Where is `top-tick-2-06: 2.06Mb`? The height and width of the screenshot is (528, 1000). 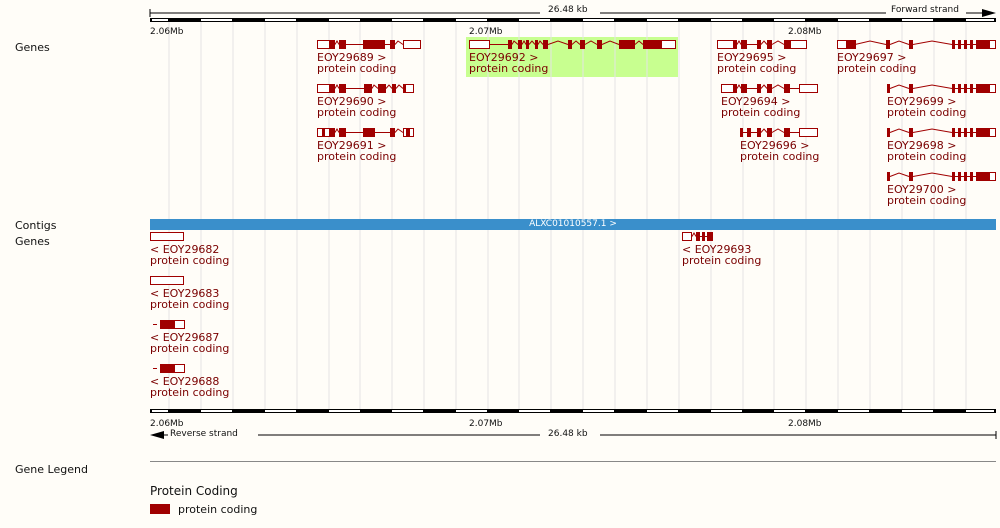 top-tick-2-06: 2.06Mb is located at coordinates (167, 32).